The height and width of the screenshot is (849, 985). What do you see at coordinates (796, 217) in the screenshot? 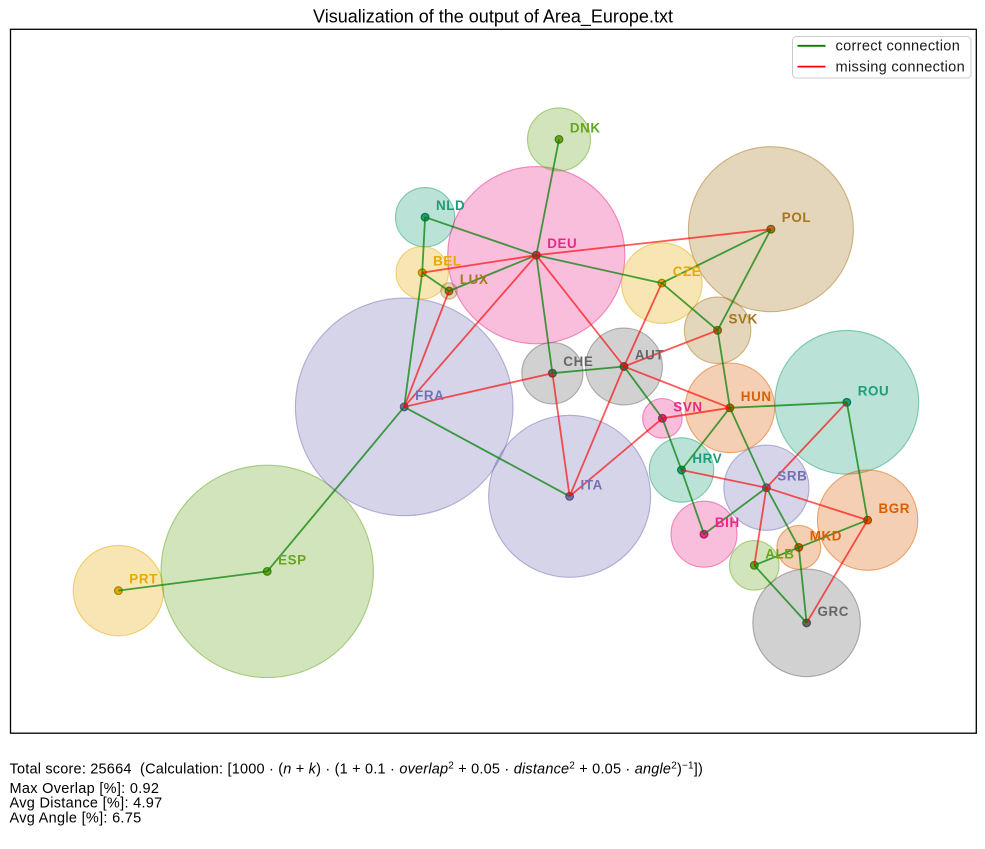
I see `svg-text: POL` at bounding box center [796, 217].